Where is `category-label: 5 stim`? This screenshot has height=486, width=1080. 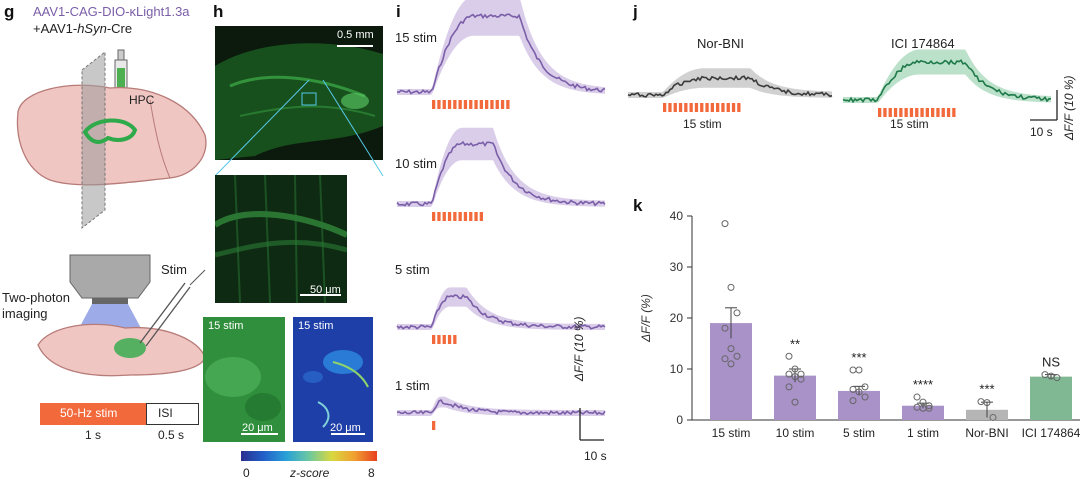
category-label: 5 stim is located at coordinates (859, 433).